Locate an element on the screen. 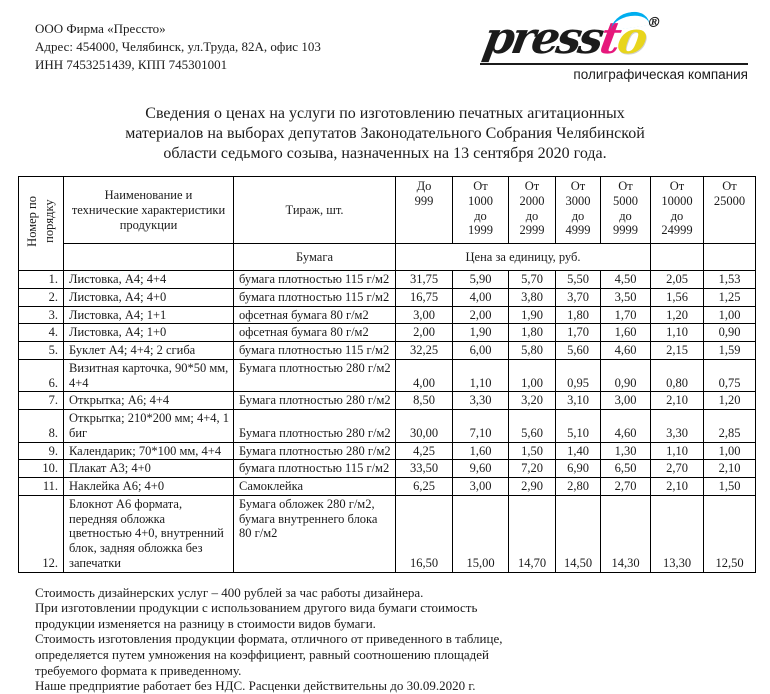 This screenshot has height=694, width=770. company-inn-kpp: ИНН 7453251439, КПП 745301001 is located at coordinates (131, 65).